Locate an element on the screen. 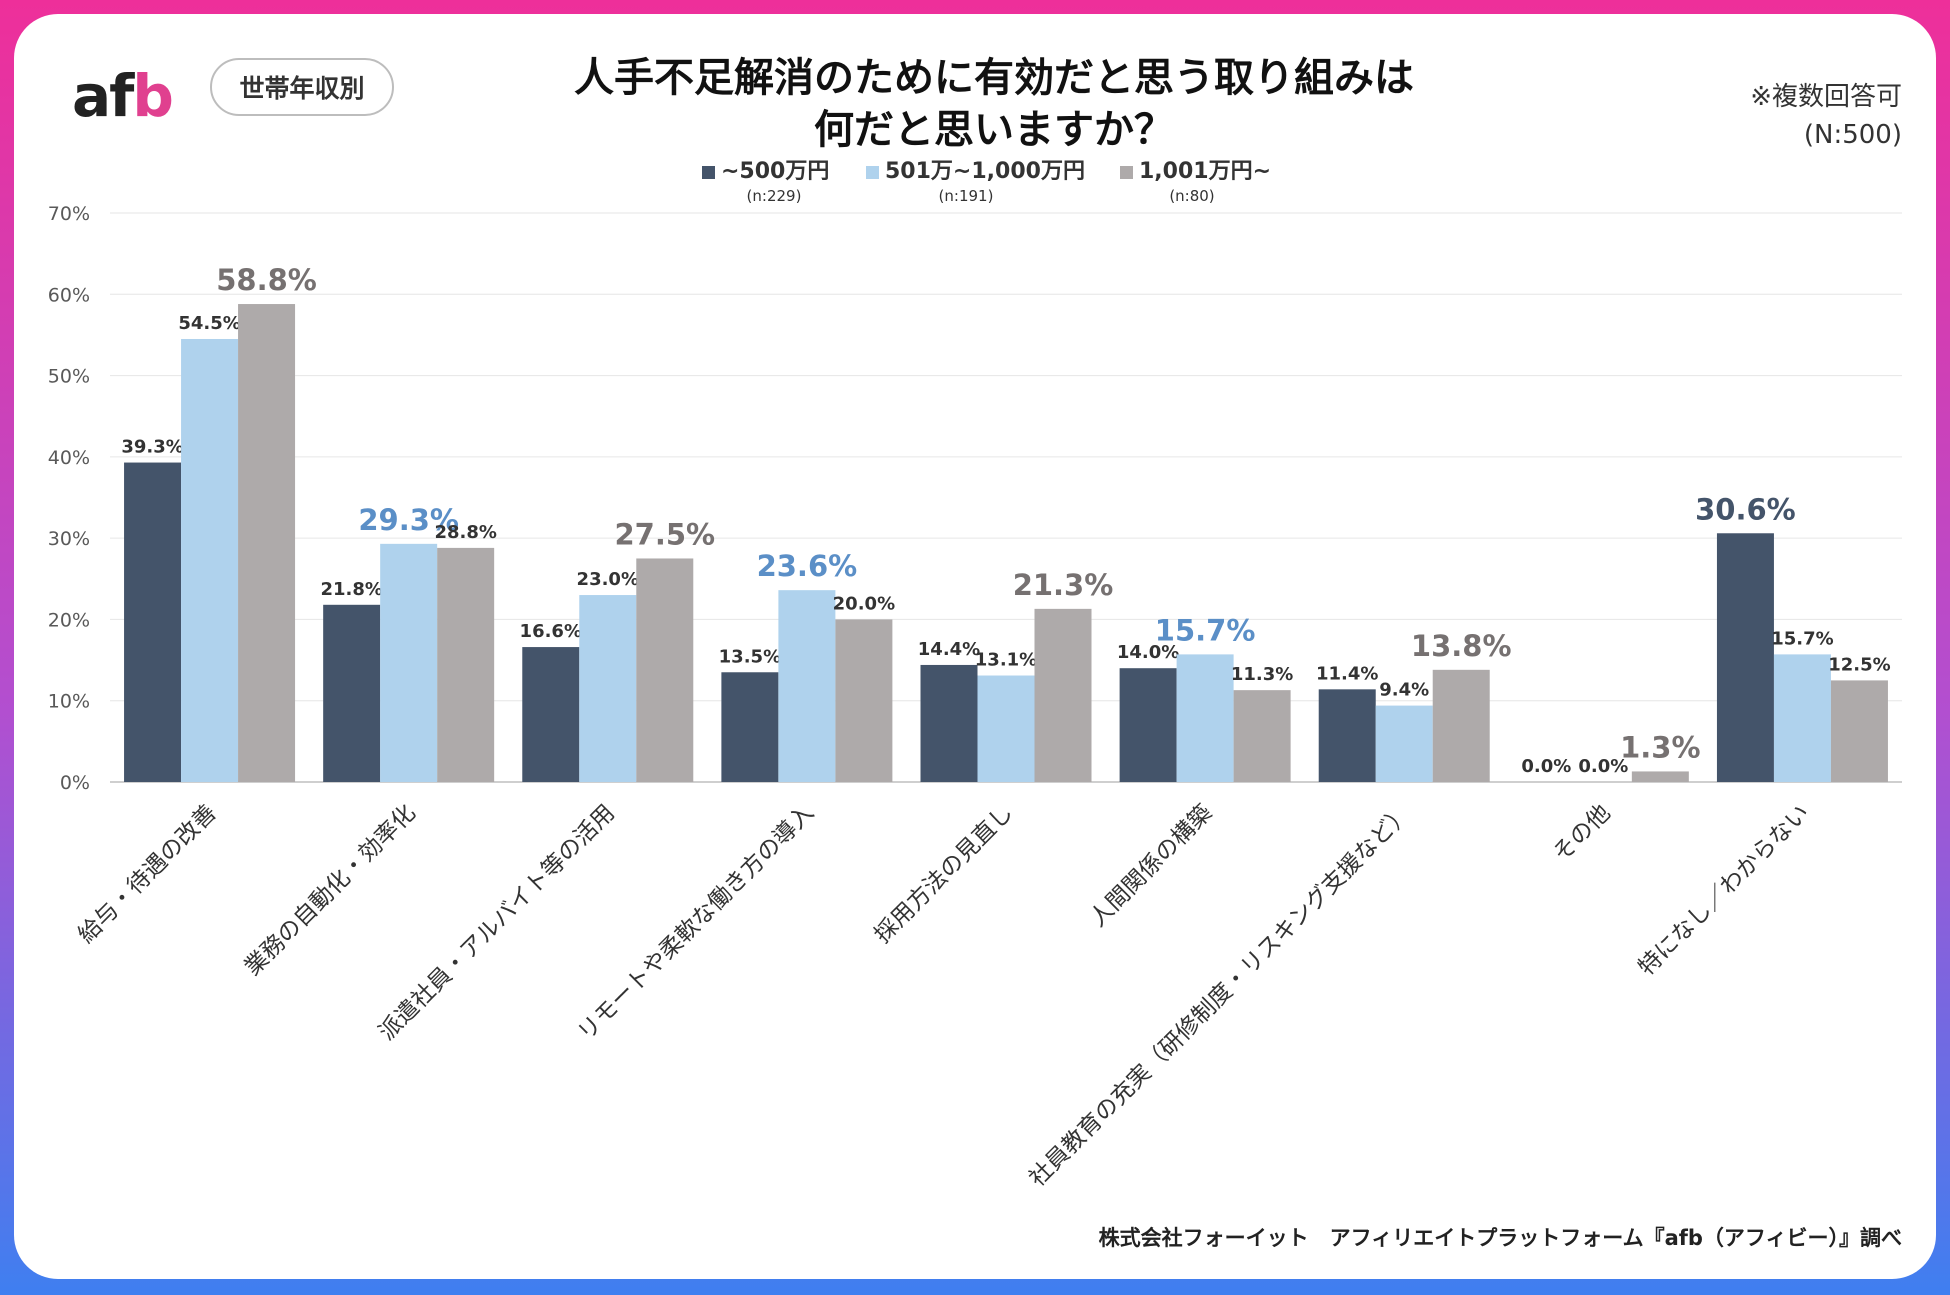 The height and width of the screenshot is (1295, 1950). data-label: 29.3% is located at coordinates (408, 520).